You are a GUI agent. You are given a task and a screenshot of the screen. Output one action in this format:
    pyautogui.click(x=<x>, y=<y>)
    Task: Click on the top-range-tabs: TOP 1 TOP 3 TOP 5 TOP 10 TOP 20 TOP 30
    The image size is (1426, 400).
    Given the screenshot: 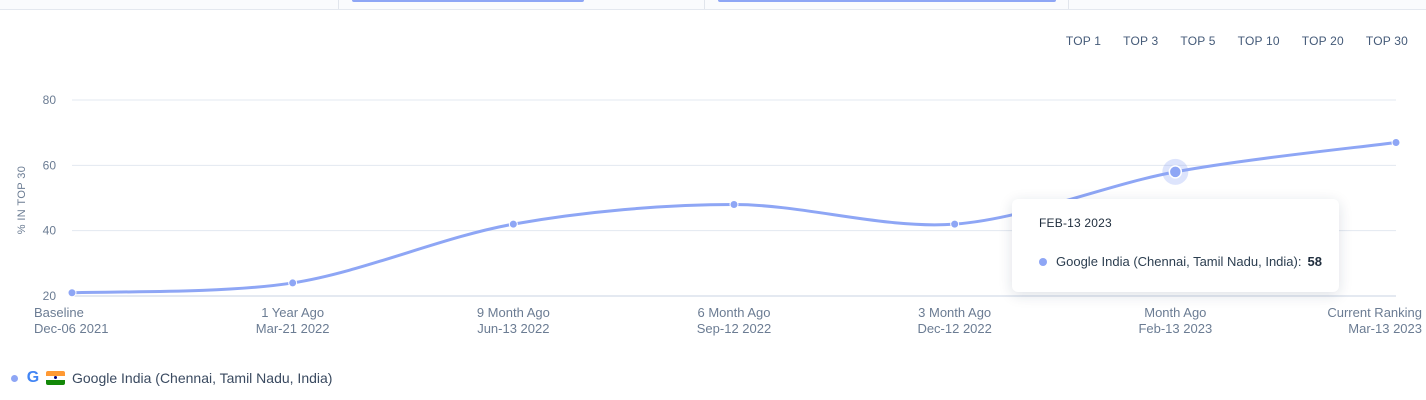 What is the action you would take?
    pyautogui.click(x=1226, y=47)
    